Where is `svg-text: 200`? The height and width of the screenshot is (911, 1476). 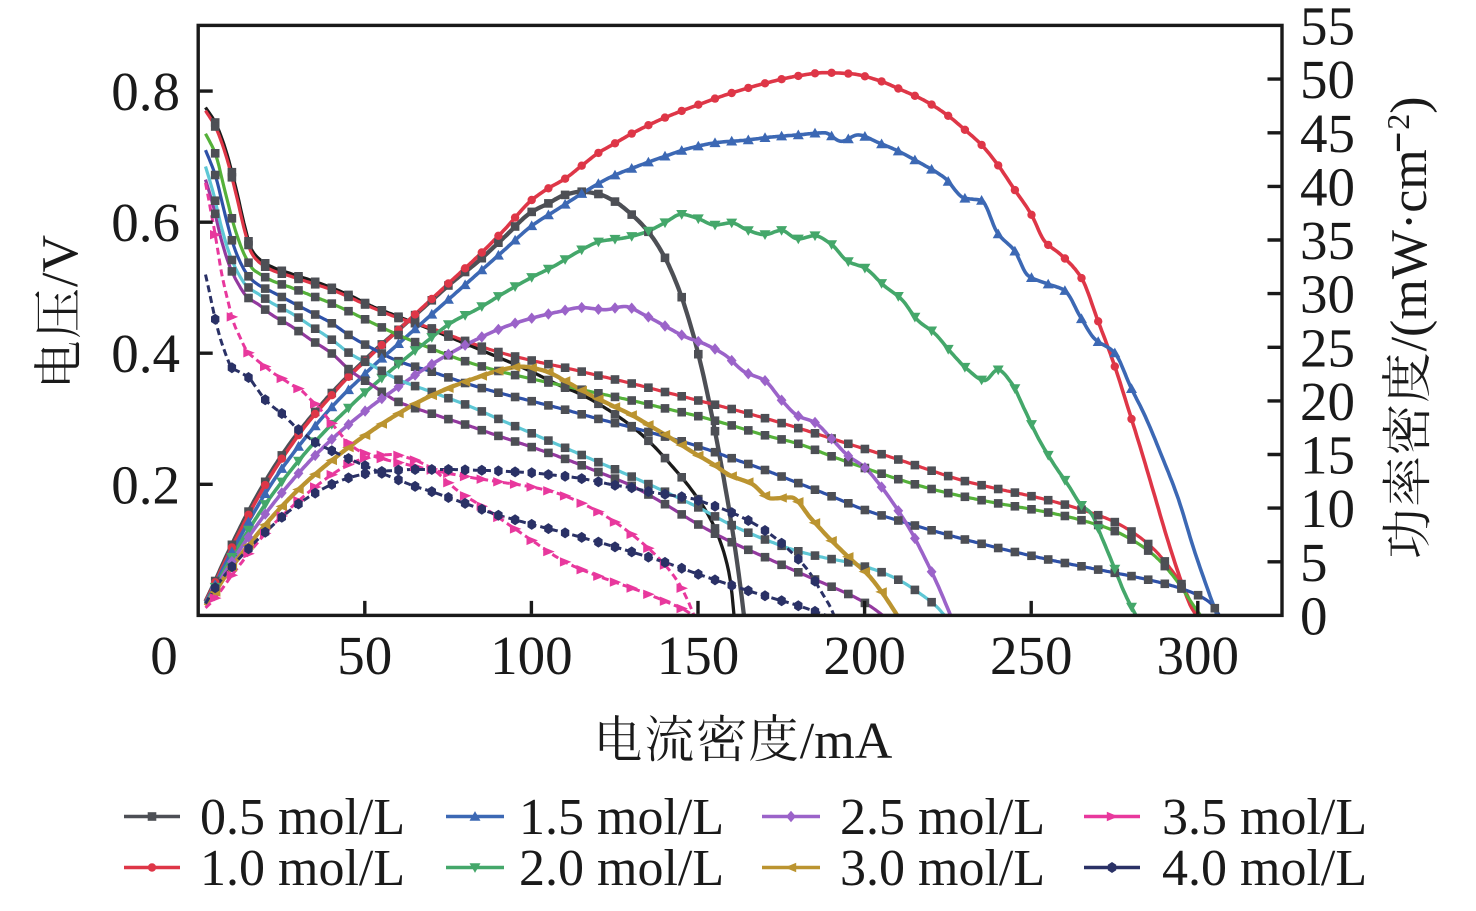
svg-text: 200 is located at coordinates (864, 655).